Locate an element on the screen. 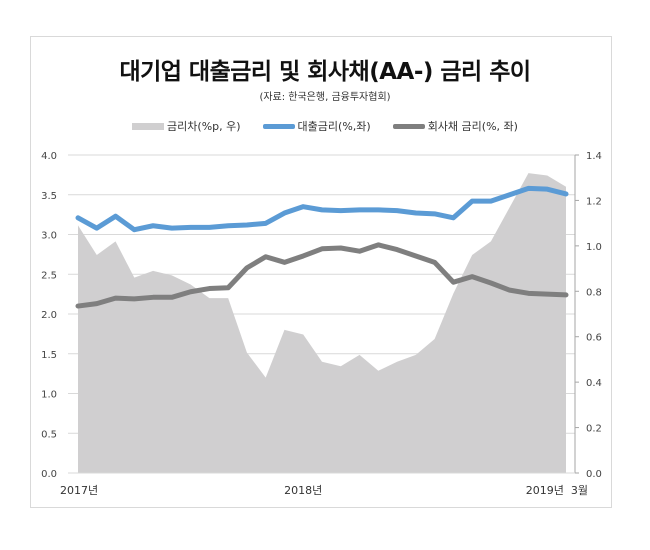 The height and width of the screenshot is (550, 650). x-axis-tick-label: 2017년 is located at coordinates (79, 490).